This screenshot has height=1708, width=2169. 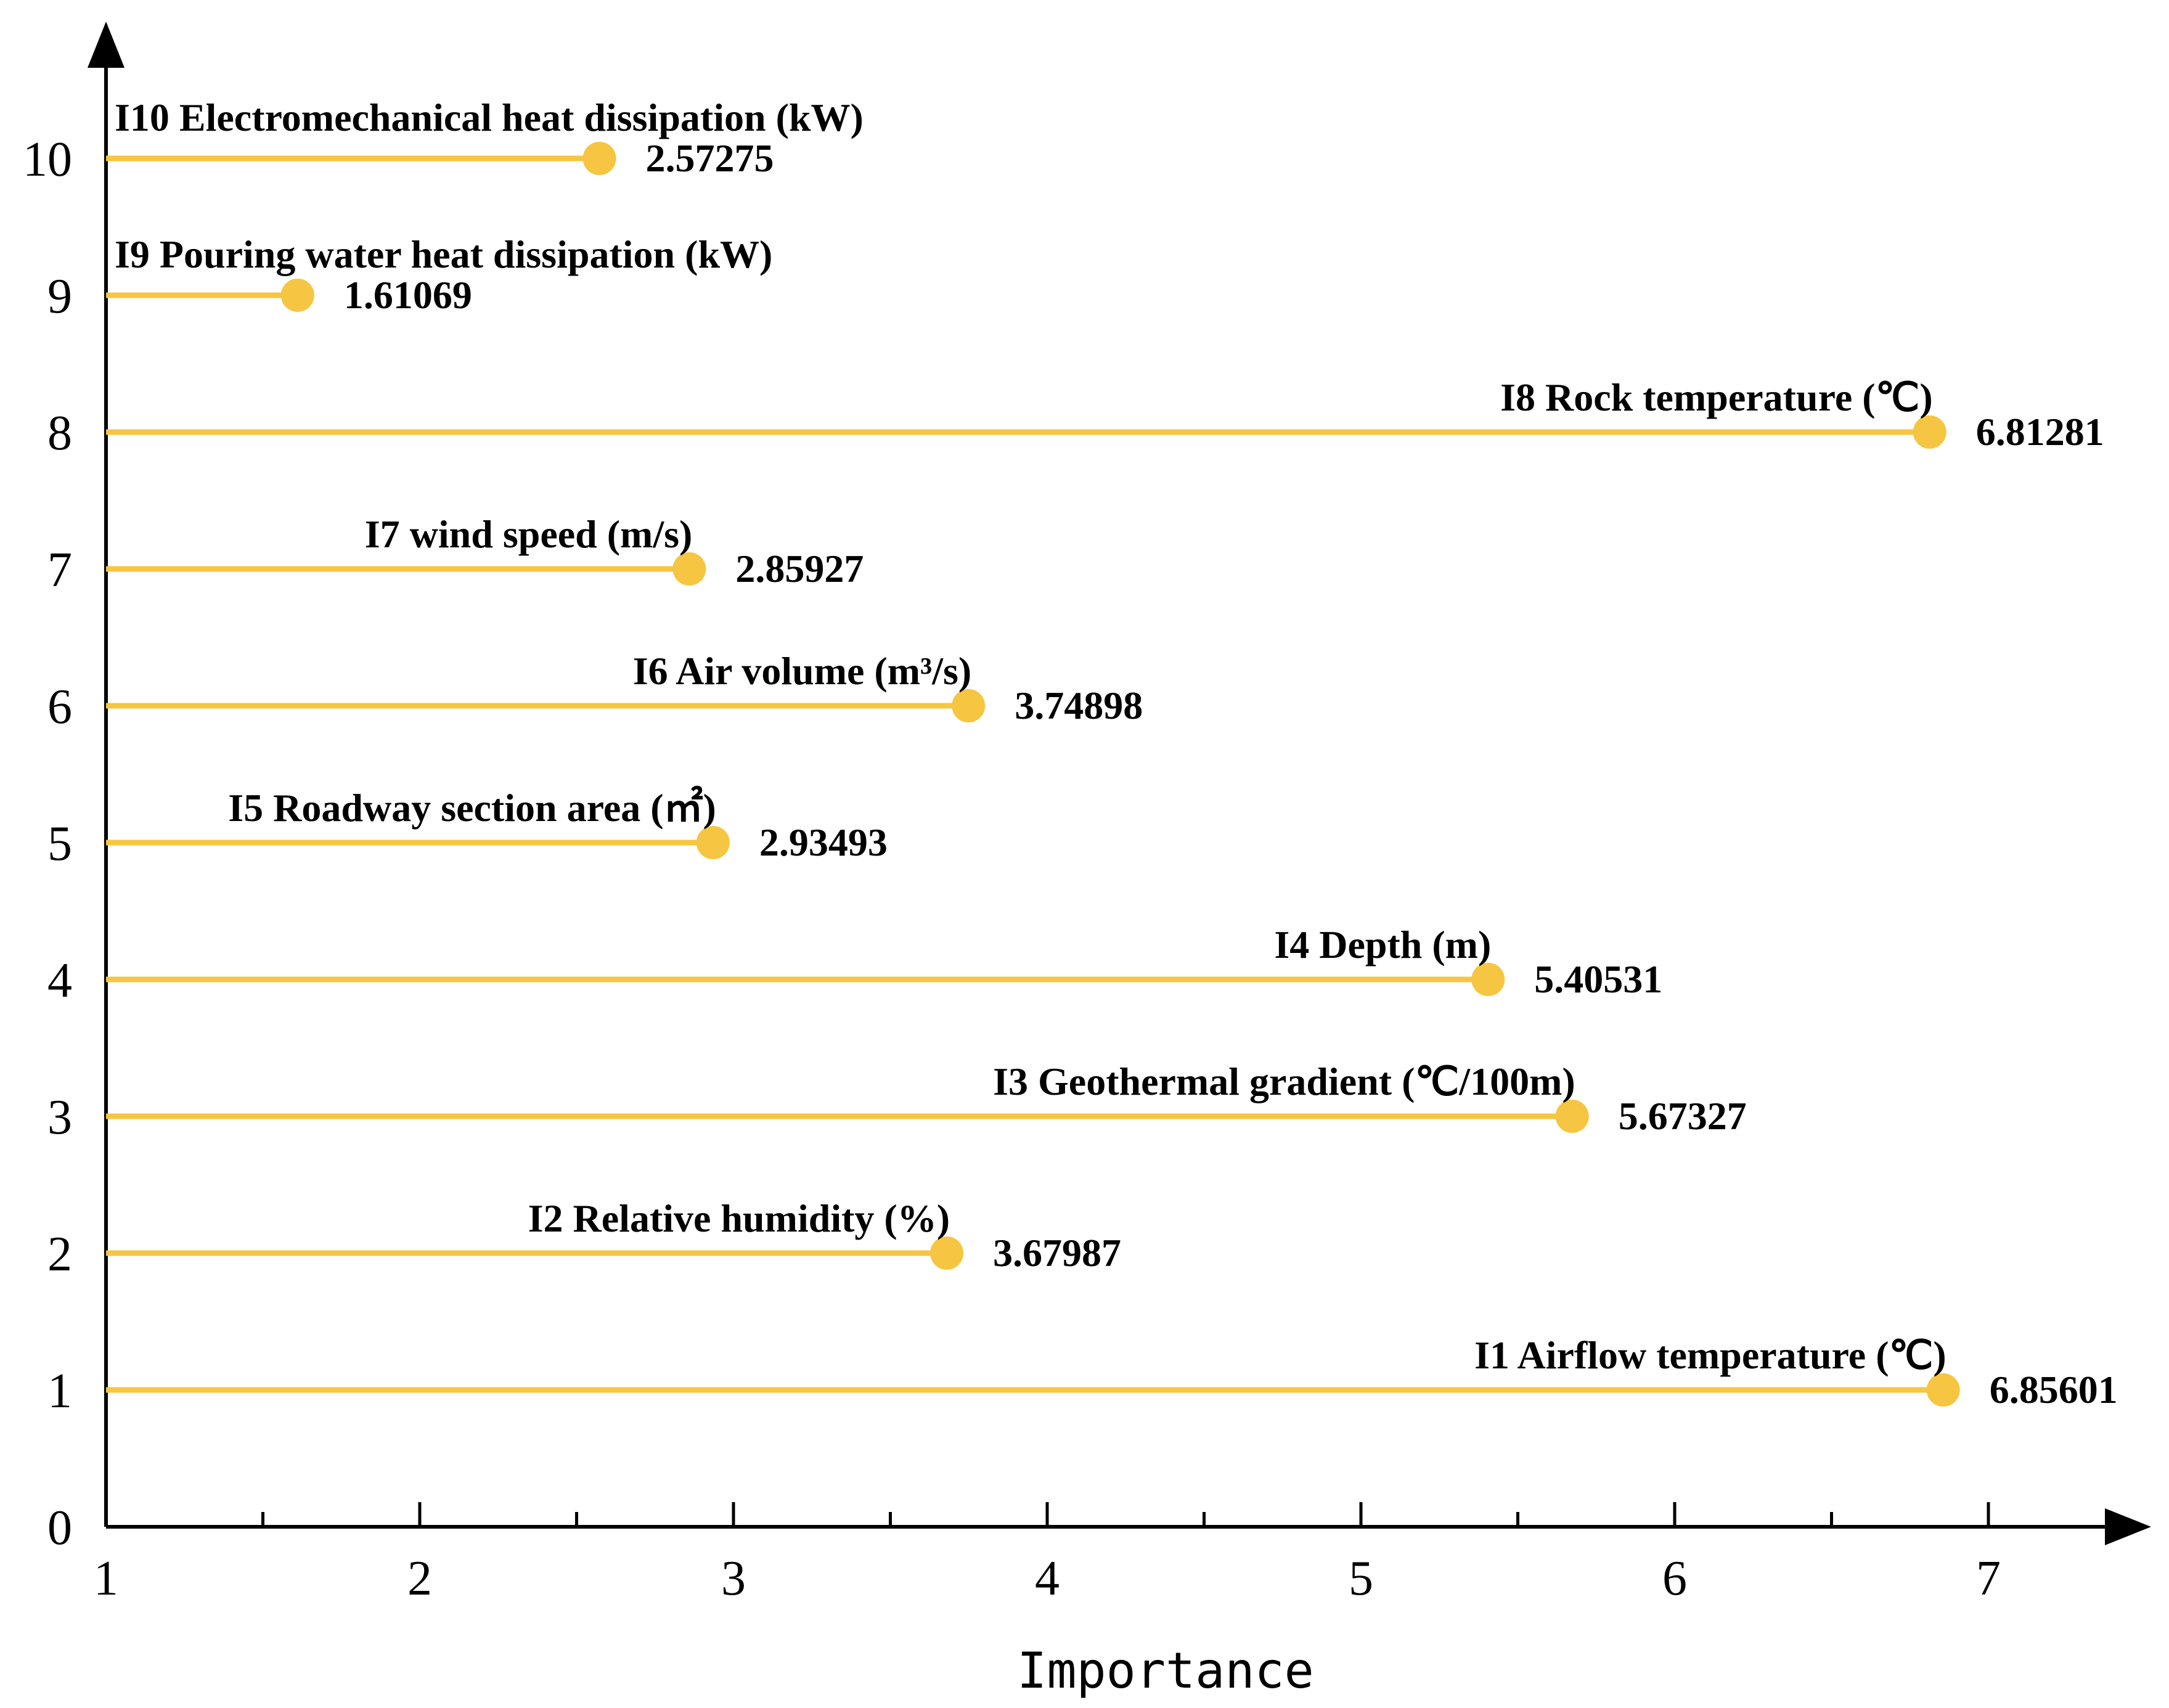 I want to click on value-label: 3.74898, so click(x=1079, y=705).